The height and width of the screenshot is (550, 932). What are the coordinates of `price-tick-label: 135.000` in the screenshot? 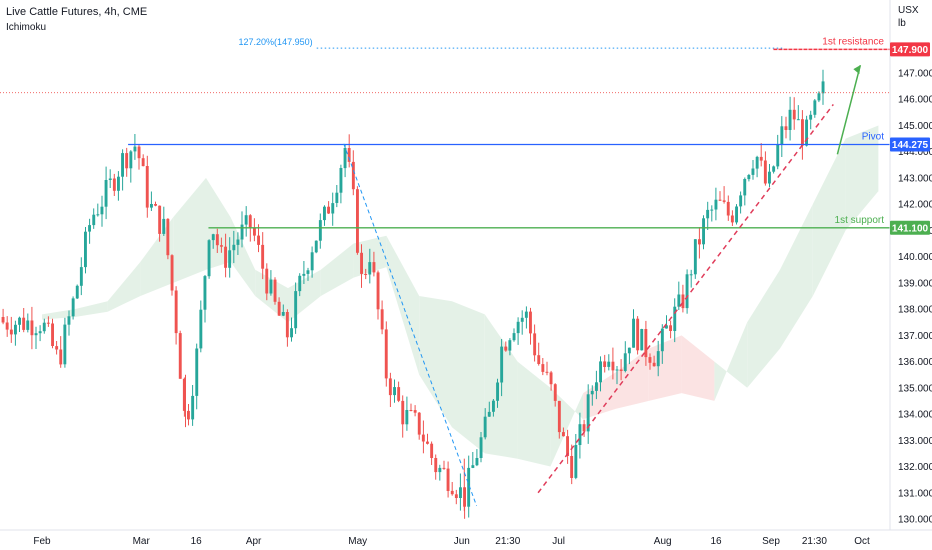 It's located at (915, 388).